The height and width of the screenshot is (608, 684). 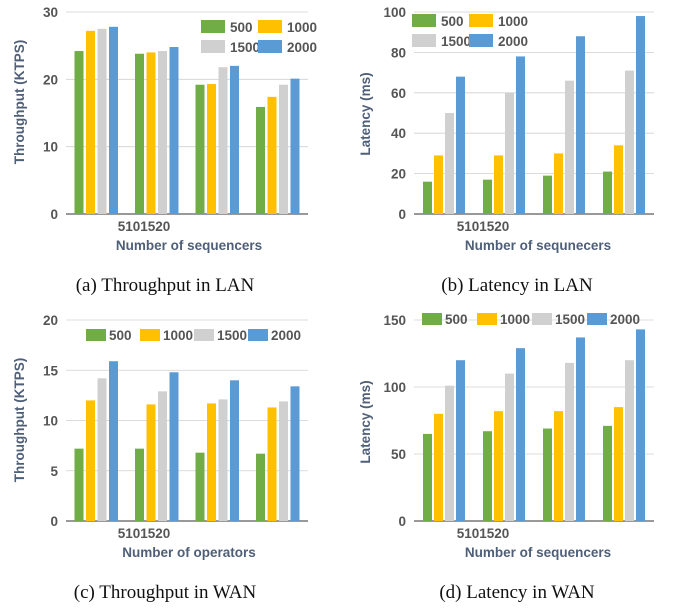 What do you see at coordinates (180, 113) in the screenshot?
I see `panel-throughput-lan-marks: 0 10 20 30 500 1000 1500 2000` at bounding box center [180, 113].